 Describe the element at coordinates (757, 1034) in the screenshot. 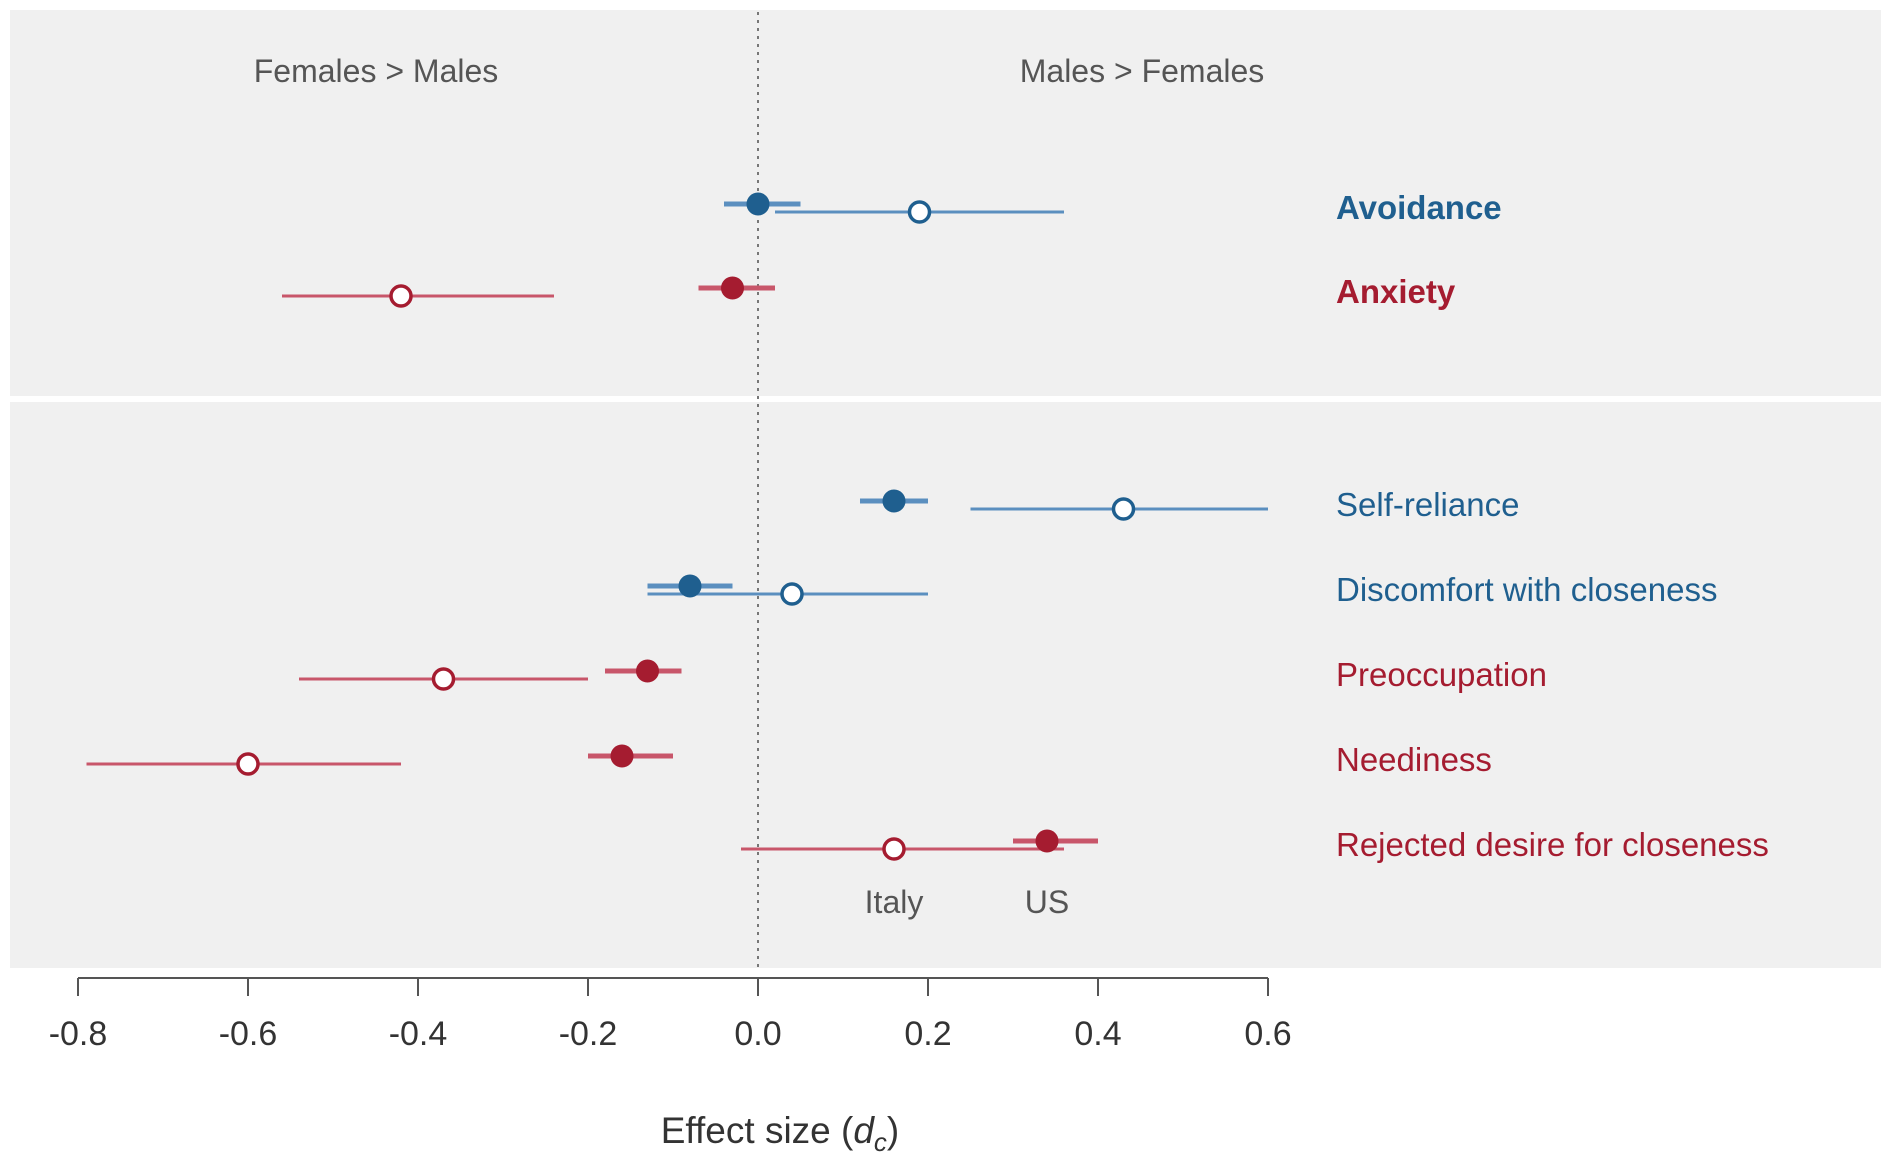

I see `x-tick-label-4: 0.0` at that location.